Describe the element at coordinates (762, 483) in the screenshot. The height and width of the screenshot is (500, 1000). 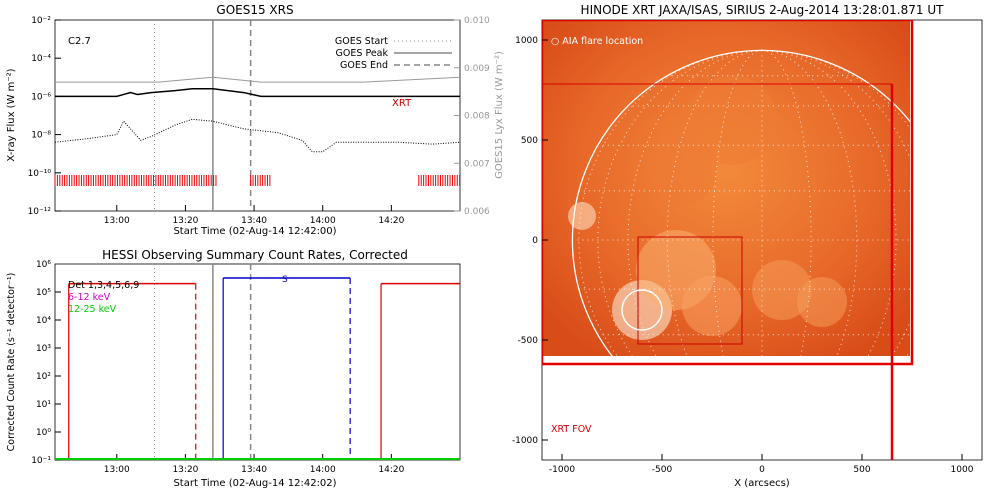
I see `image-xlabel: X (arcsecs)` at that location.